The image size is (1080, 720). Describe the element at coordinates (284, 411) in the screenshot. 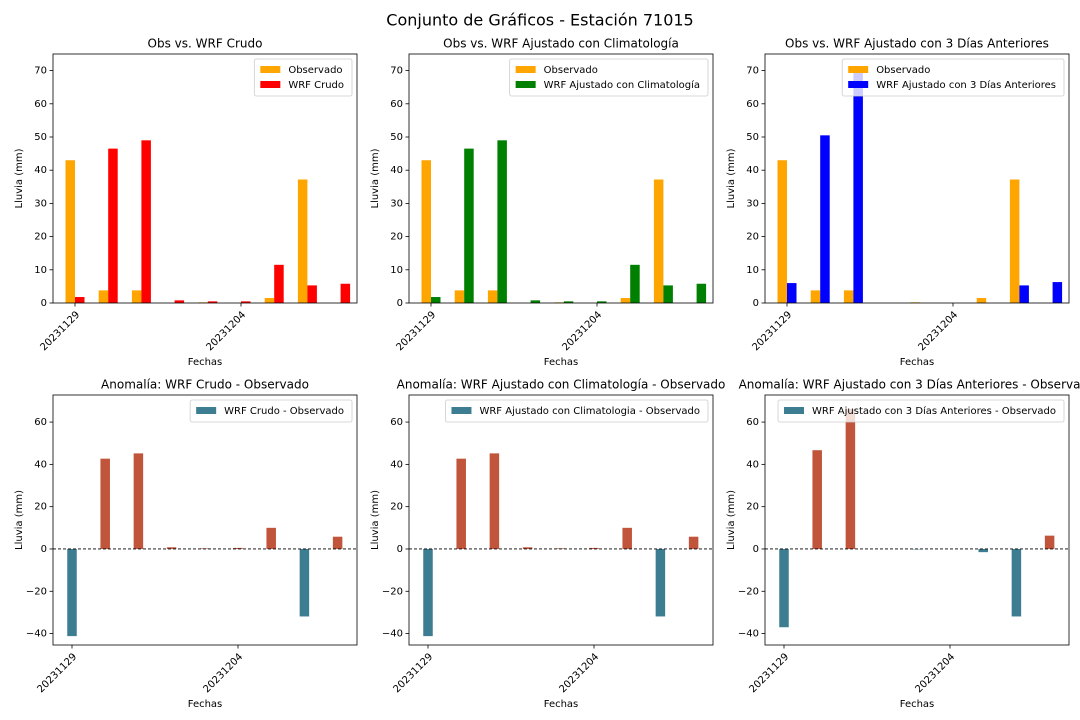

I see `legend-label: WRF Crudo - Observado` at that location.